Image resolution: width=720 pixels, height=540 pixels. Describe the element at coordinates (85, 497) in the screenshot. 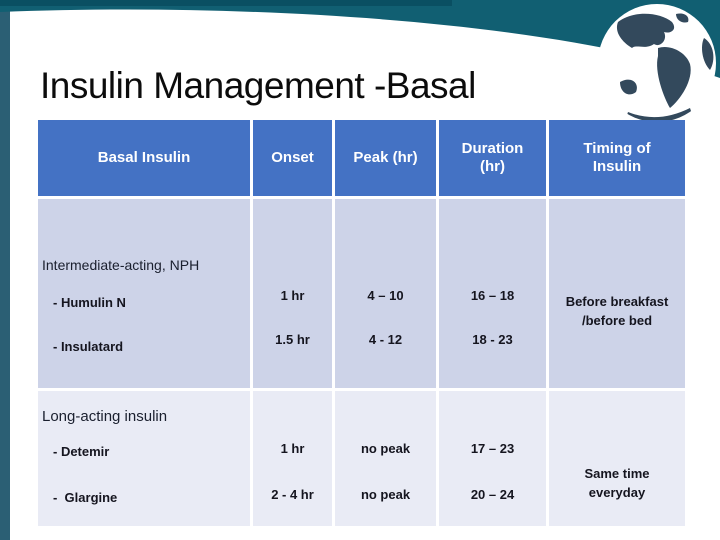

I see `row-label-glargine: - Glargine` at that location.